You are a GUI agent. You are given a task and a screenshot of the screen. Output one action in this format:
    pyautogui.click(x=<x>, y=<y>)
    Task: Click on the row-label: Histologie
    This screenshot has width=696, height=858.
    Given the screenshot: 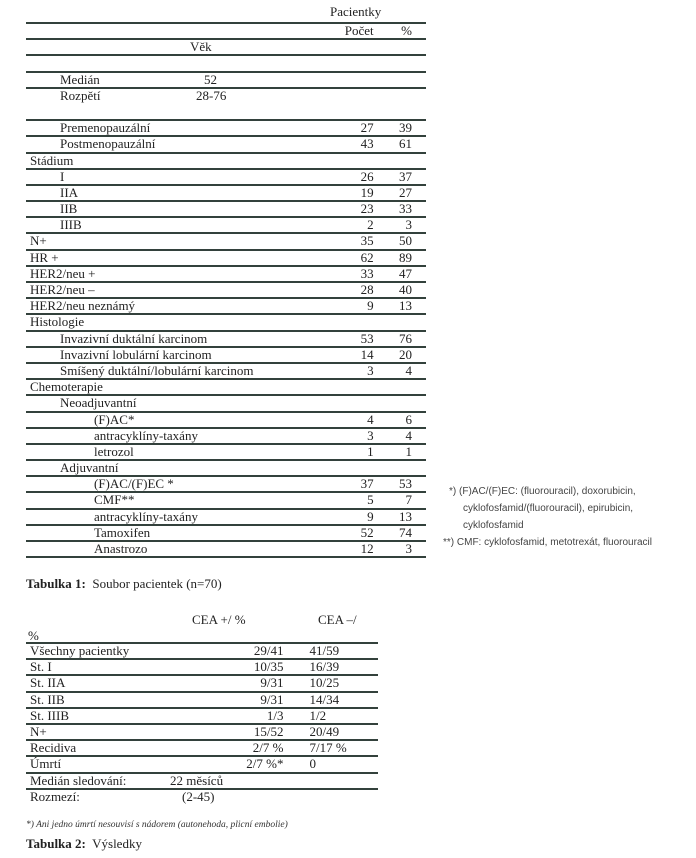 What is the action you would take?
    pyautogui.click(x=181, y=323)
    